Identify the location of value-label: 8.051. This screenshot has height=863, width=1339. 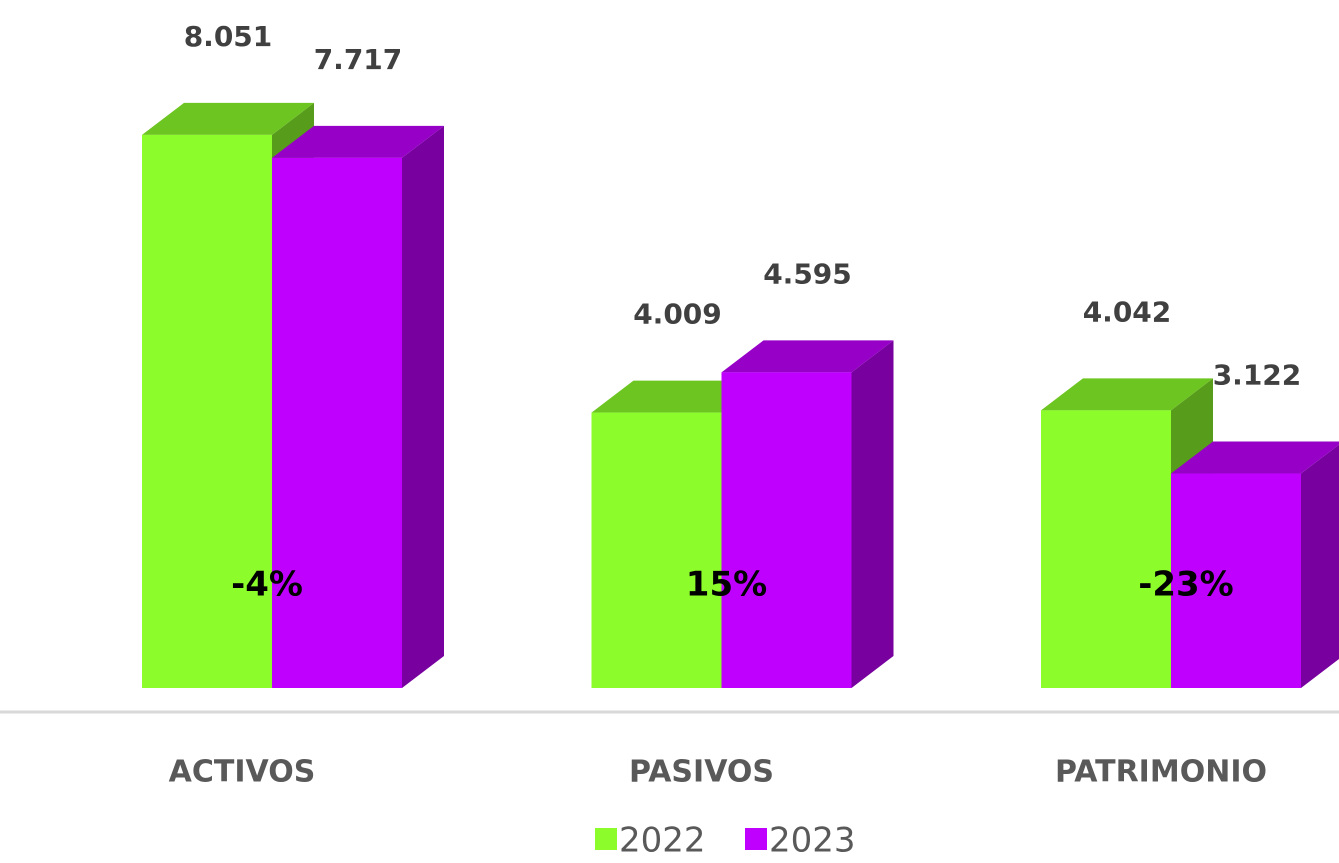
(228, 36).